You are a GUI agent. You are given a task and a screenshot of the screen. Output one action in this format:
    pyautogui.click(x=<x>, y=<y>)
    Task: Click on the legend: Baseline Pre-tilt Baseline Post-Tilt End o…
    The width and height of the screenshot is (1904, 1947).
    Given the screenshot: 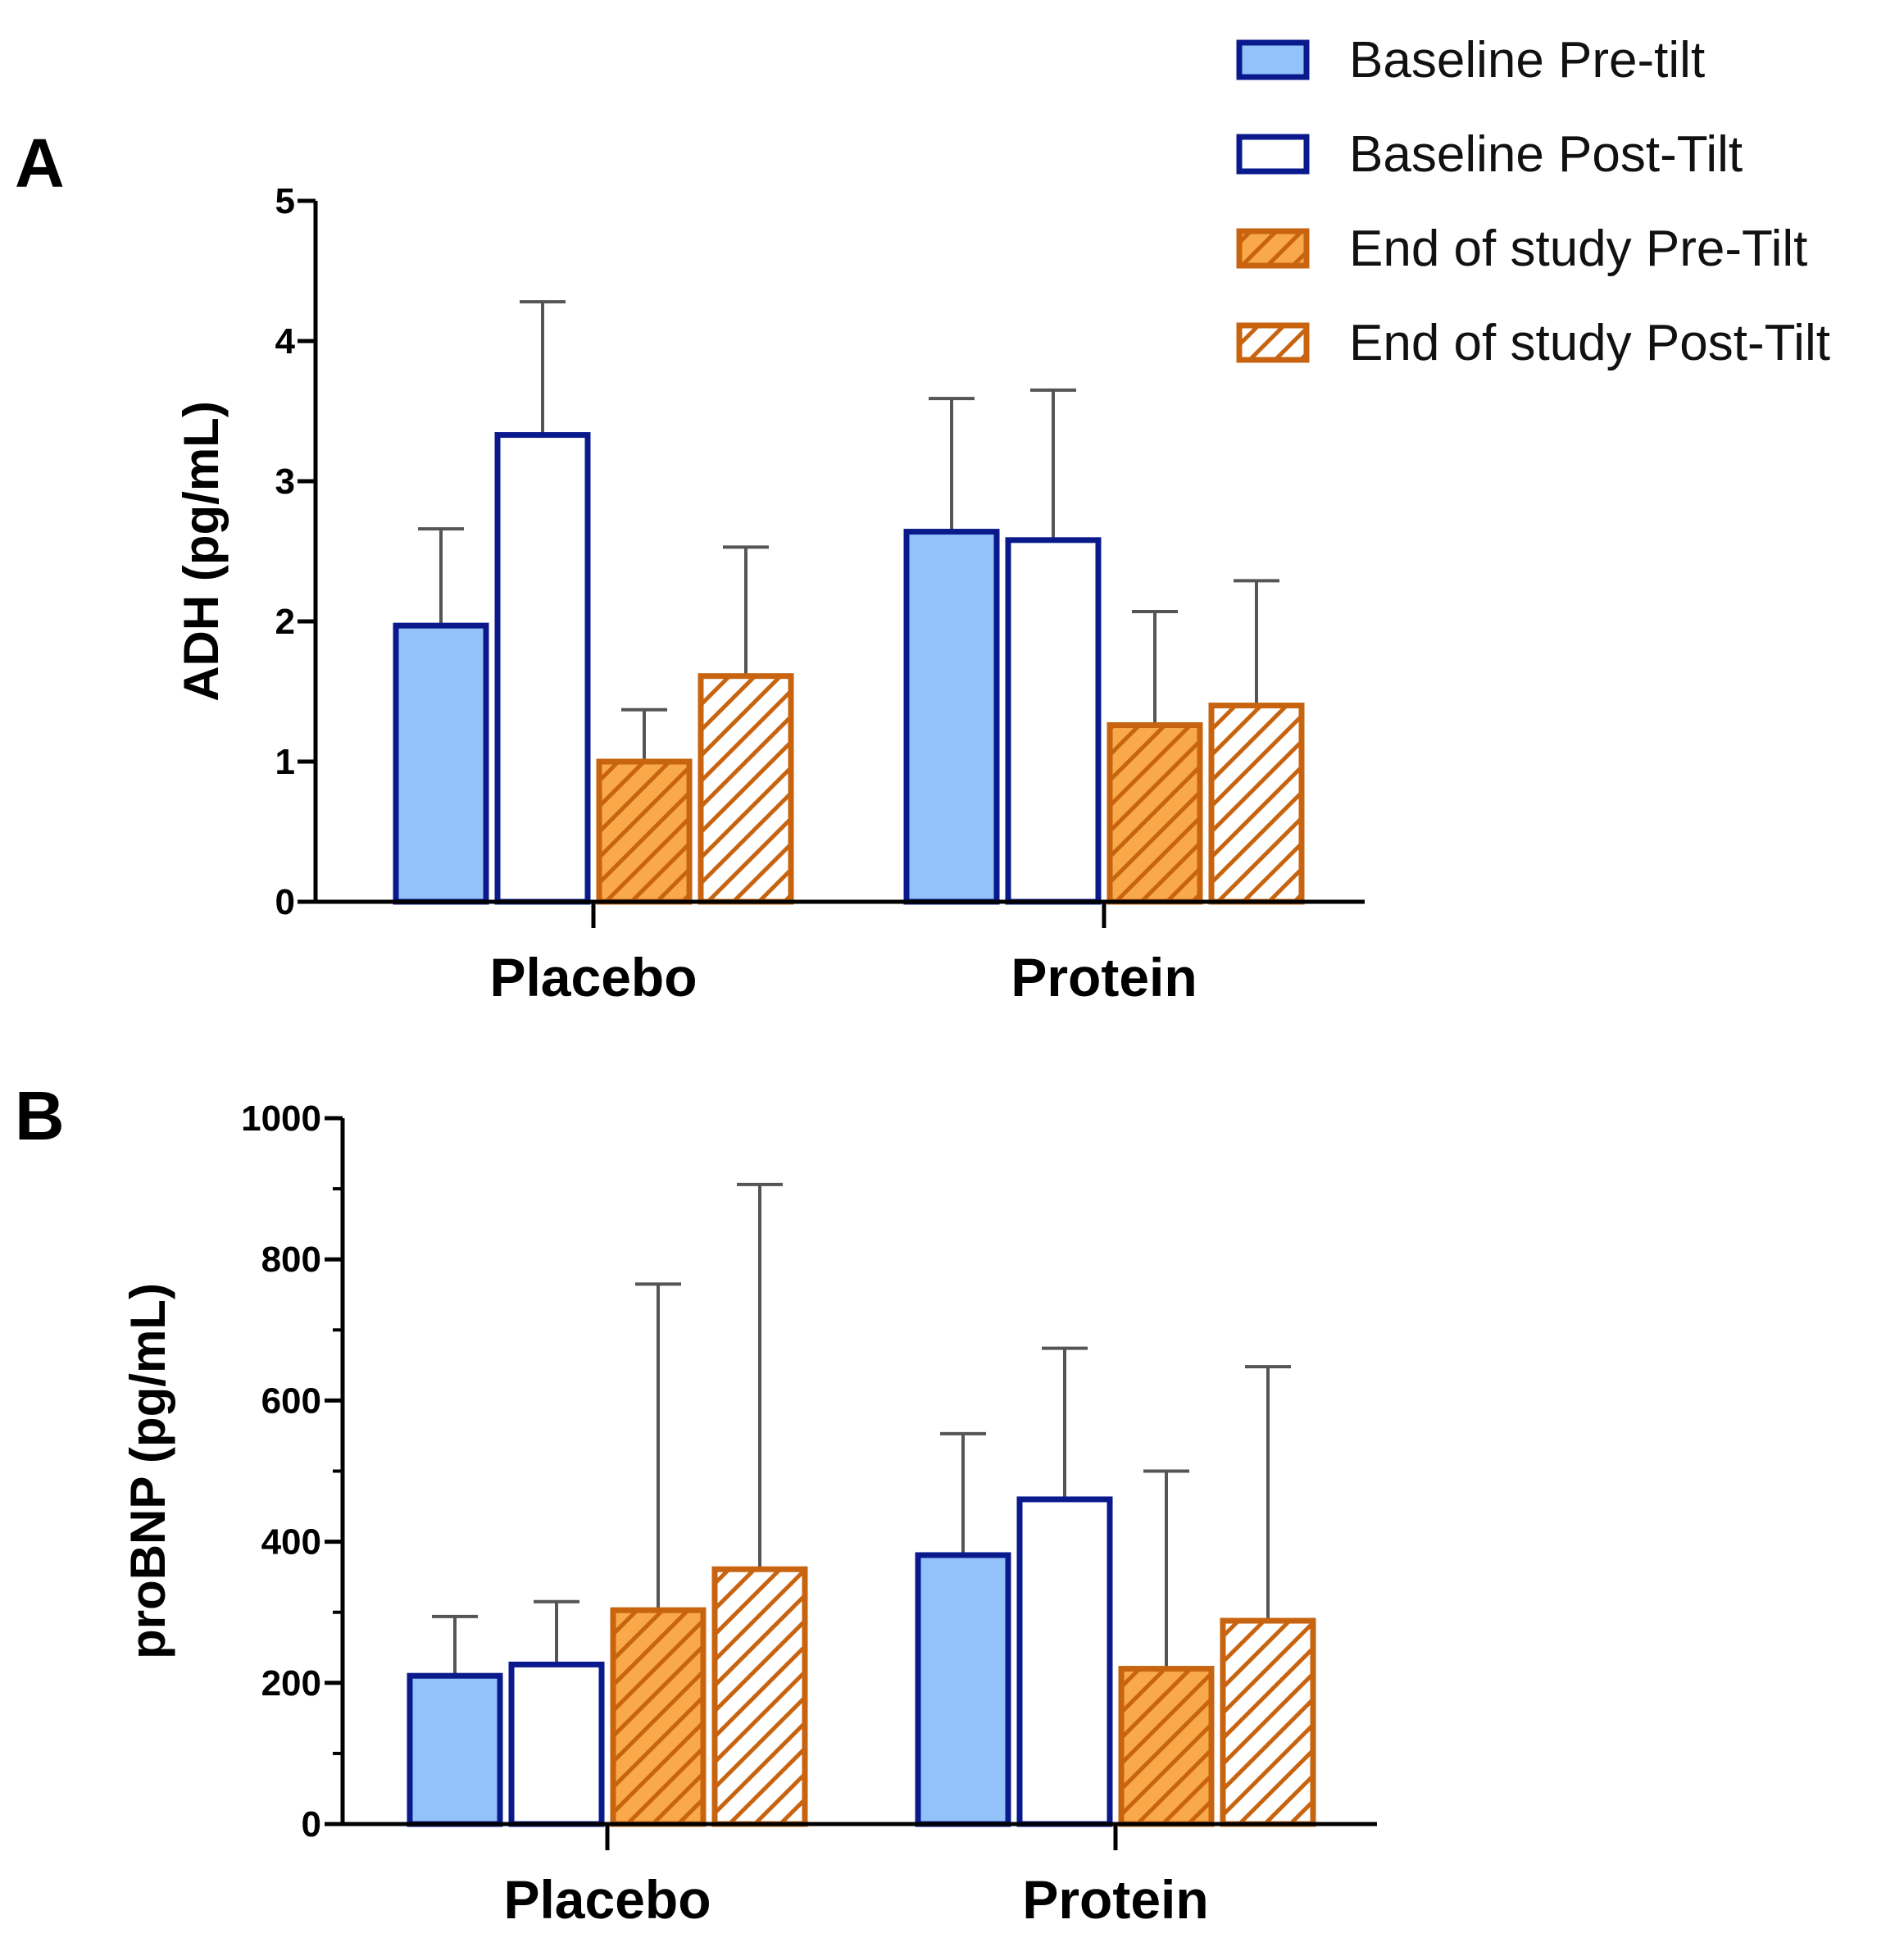 What is the action you would take?
    pyautogui.click(x=1533, y=201)
    